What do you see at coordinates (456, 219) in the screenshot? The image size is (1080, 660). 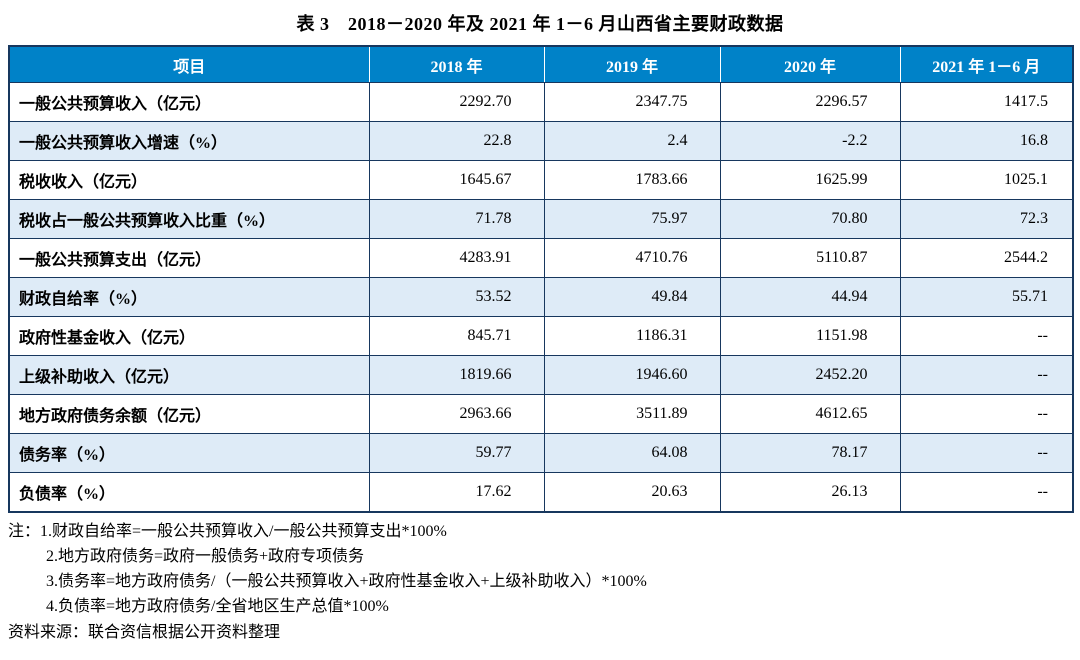 I see `cell-value: 71.78` at bounding box center [456, 219].